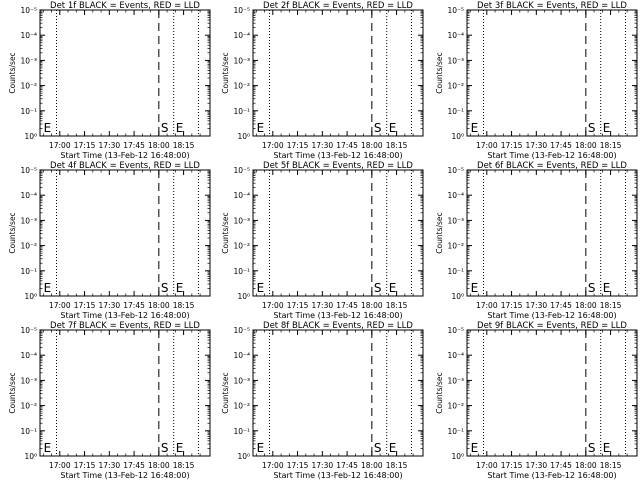 This screenshot has height=484, width=640. What do you see at coordinates (125, 6) in the screenshot?
I see `panel-title: Det 1f BLACK = Events, RED = LLD` at bounding box center [125, 6].